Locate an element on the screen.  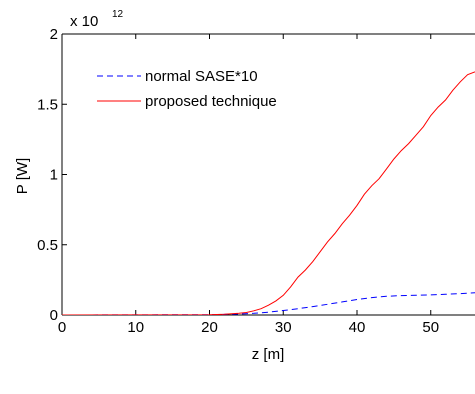
legend: normal SASE*10 proposed technique is located at coordinates (187, 89).